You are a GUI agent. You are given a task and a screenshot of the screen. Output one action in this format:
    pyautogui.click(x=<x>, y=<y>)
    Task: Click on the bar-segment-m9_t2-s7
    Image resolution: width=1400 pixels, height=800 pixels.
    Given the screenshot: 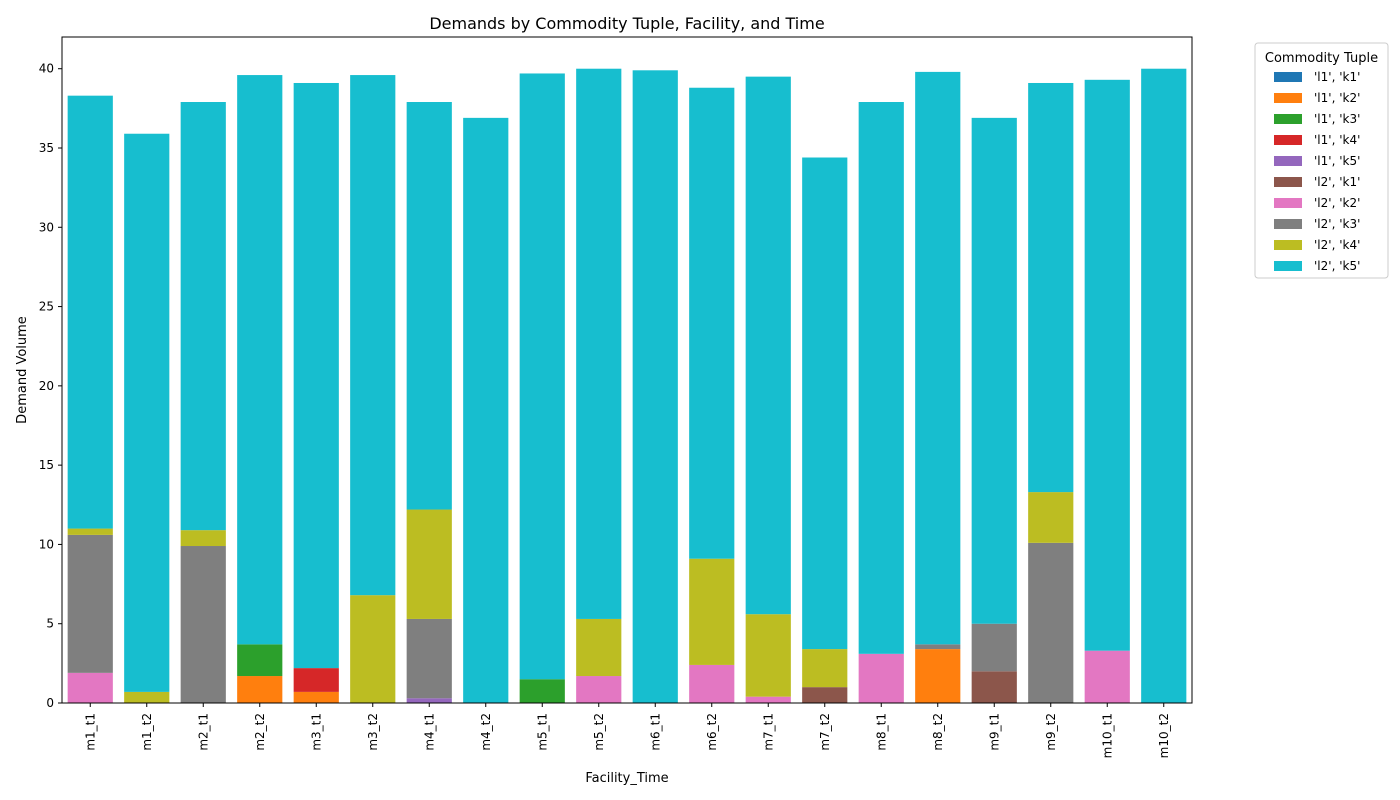 What is the action you would take?
    pyautogui.click(x=1051, y=622)
    